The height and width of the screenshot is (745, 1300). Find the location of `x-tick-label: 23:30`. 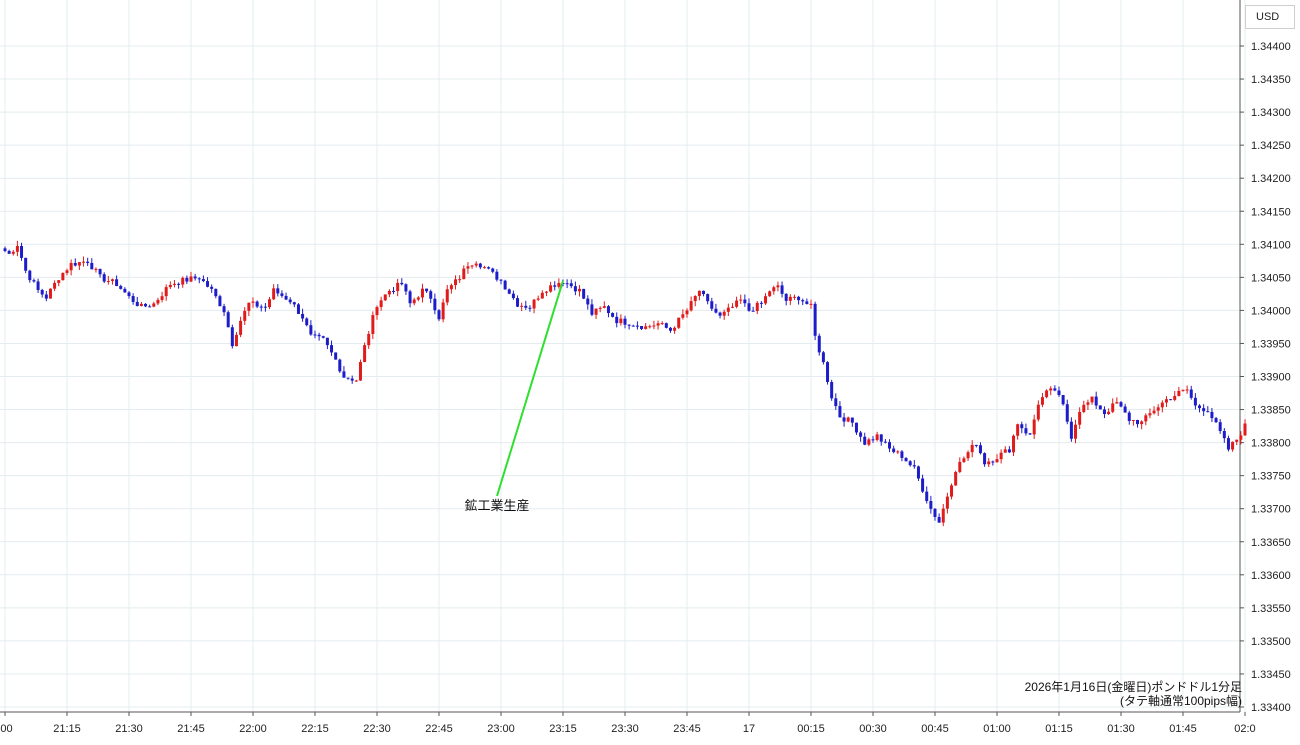

x-tick-label: 23:30 is located at coordinates (625, 729).